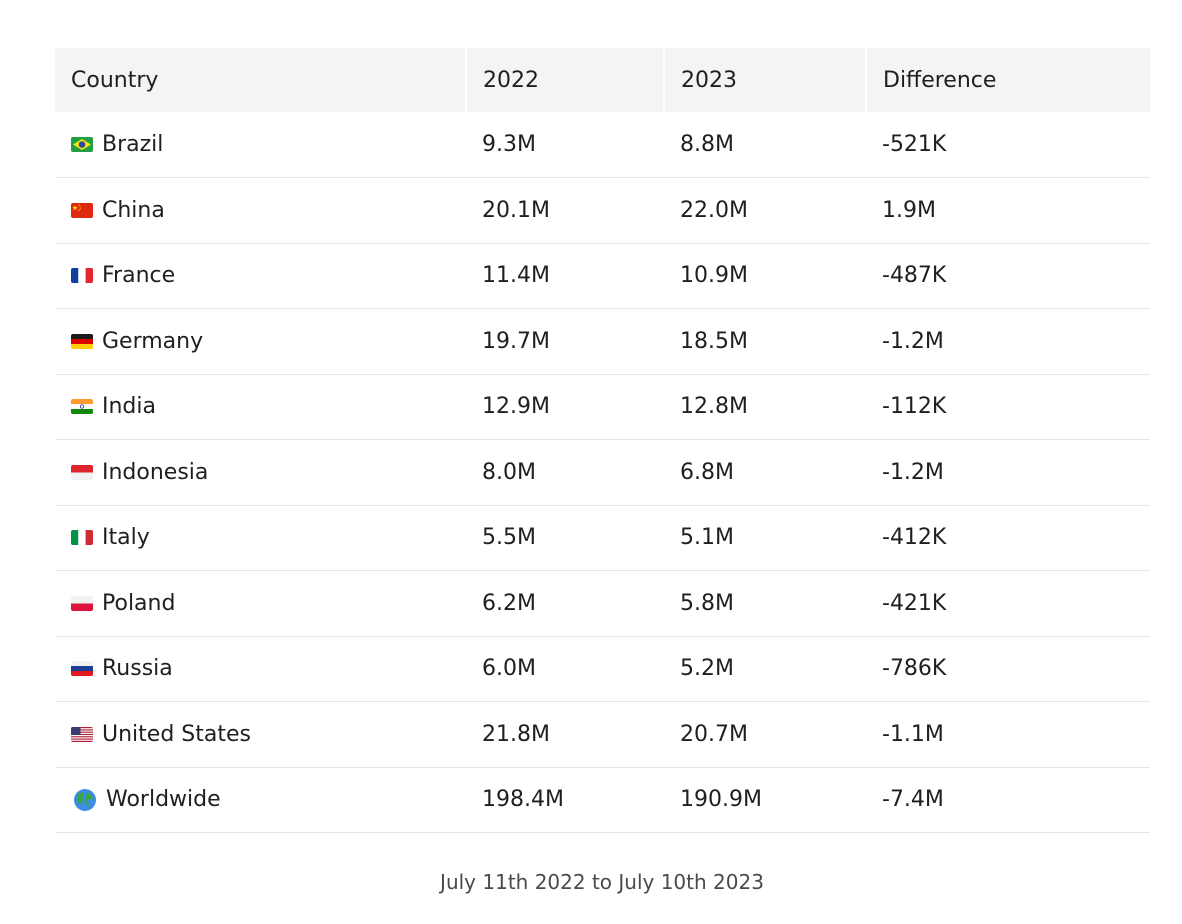  Describe the element at coordinates (260, 735) in the screenshot. I see `country-cell: United States` at that location.